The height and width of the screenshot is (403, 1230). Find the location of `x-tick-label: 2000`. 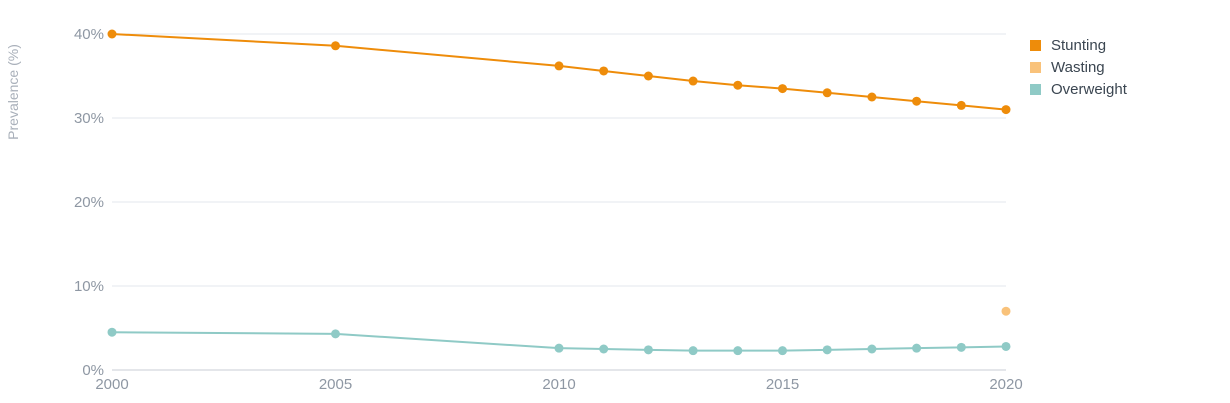

x-tick-label: 2000 is located at coordinates (111, 384).